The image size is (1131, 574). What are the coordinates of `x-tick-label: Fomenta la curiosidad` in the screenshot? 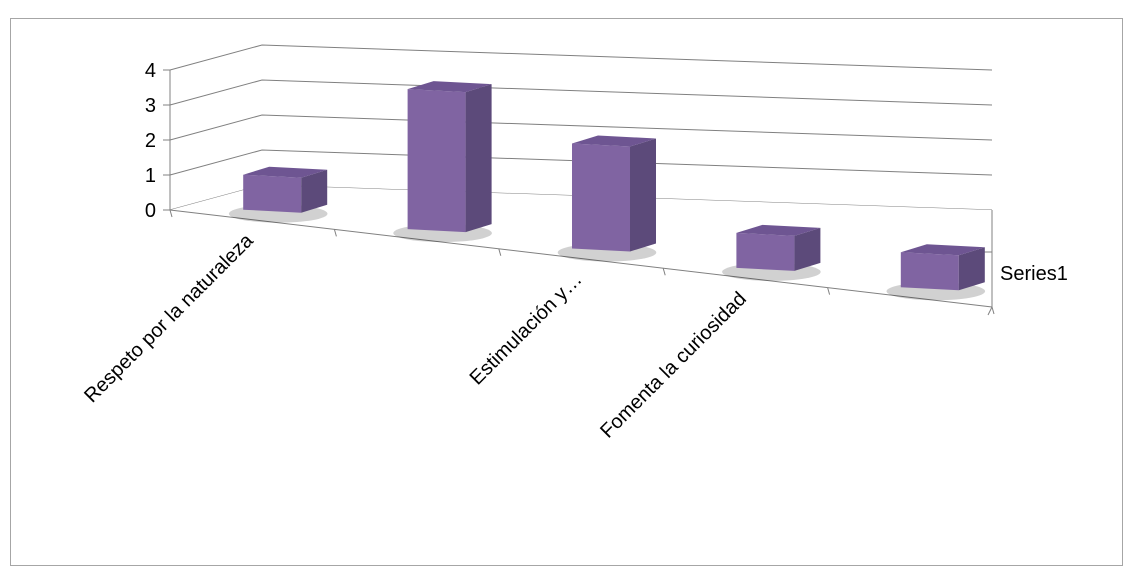 It's located at (673, 365).